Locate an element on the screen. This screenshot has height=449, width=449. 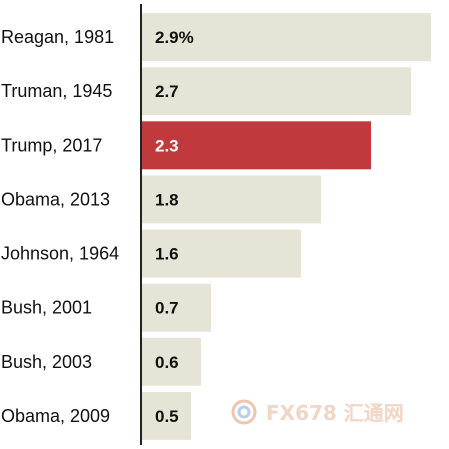
value-label-3: 1.8 is located at coordinates (167, 199).